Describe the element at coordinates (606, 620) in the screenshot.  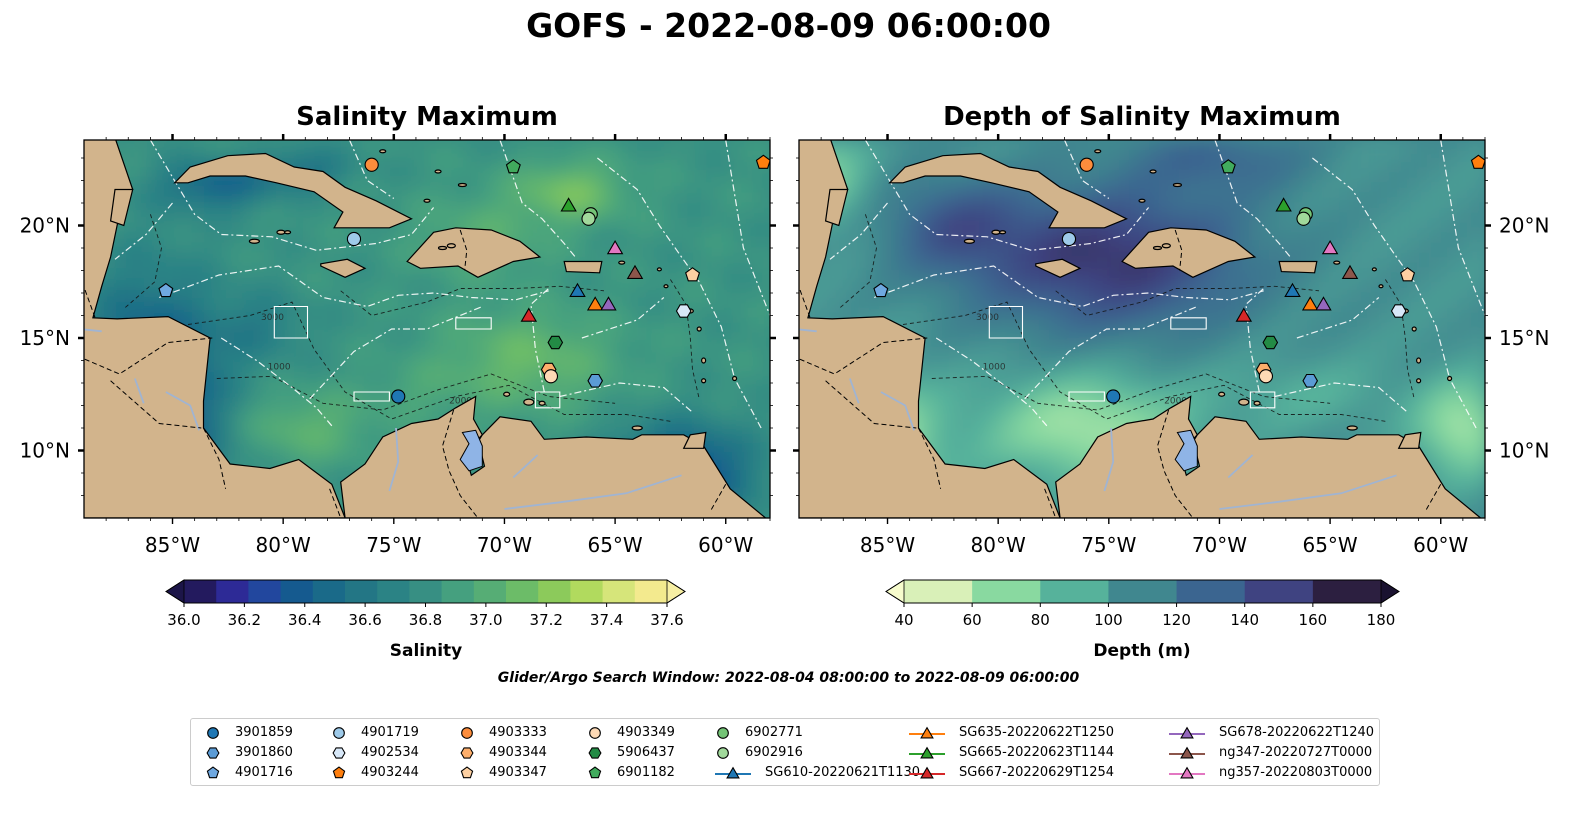
I see `colorbar-tick-label: 37.4` at that location.